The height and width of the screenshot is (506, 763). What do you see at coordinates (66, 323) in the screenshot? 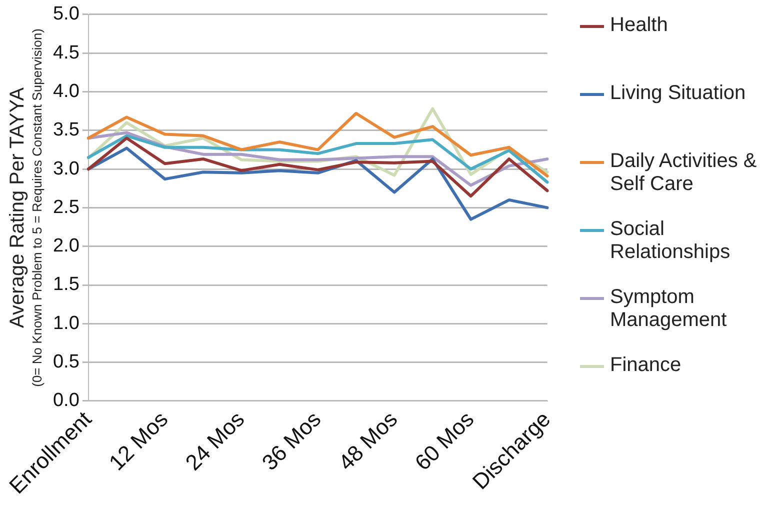
I see `y-tick-label: 1.0` at bounding box center [66, 323].